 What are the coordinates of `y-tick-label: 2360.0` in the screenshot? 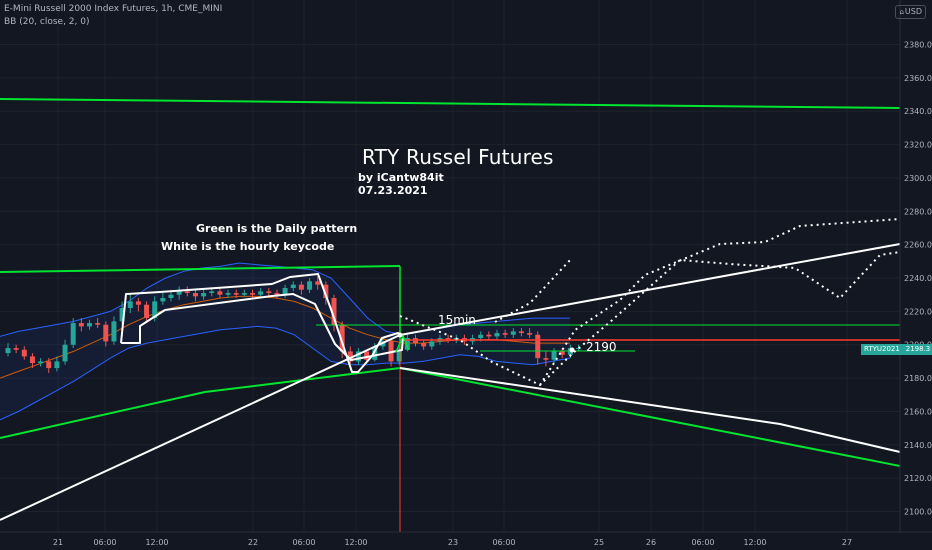 It's located at (918, 78).